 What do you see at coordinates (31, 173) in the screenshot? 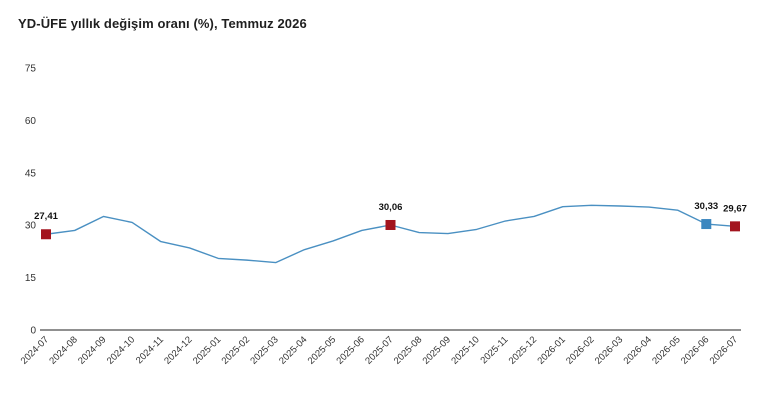
I see `y-tick-label: 45` at bounding box center [31, 173].